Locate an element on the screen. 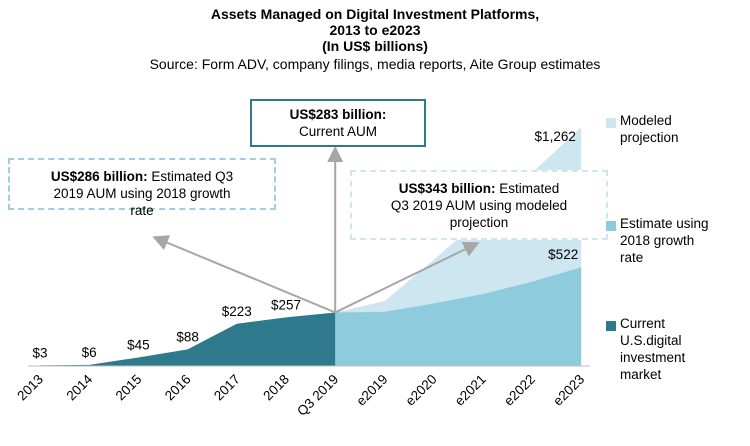 The width and height of the screenshot is (750, 446). callout-2018-text-3: rate is located at coordinates (142, 210).